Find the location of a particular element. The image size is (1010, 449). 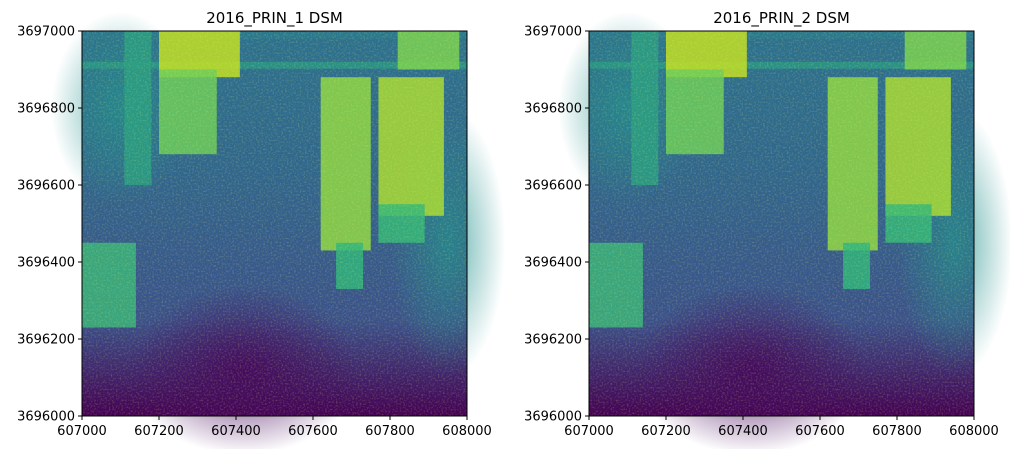

chart-title-1: 2016_PRIN_1 DSM is located at coordinates (274, 18).